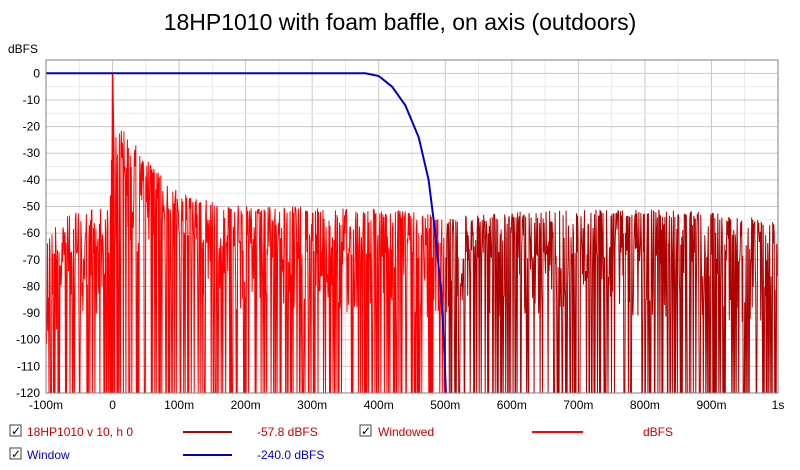 Image resolution: width=800 pixels, height=470 pixels. I want to click on y-tick-label: -70, so click(32, 260).